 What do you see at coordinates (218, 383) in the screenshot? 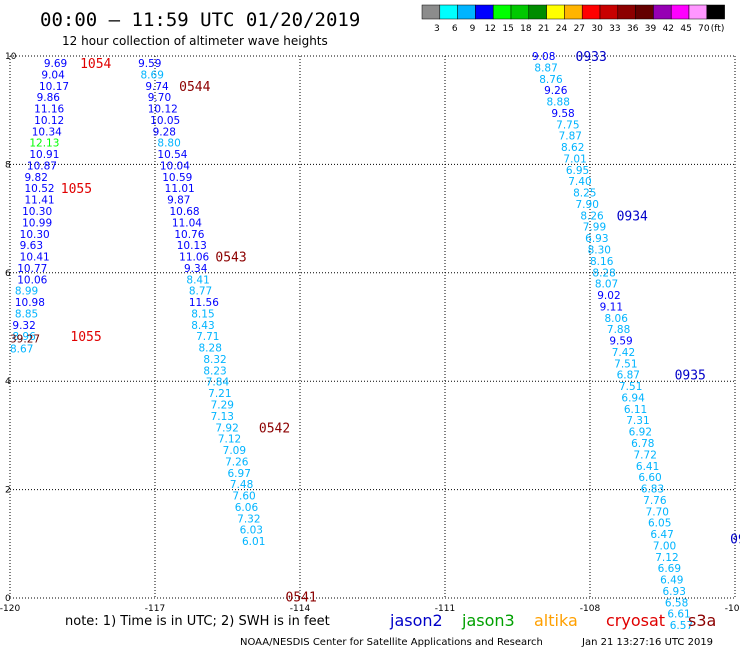
I see `data-point-label: 7.84` at bounding box center [218, 383].